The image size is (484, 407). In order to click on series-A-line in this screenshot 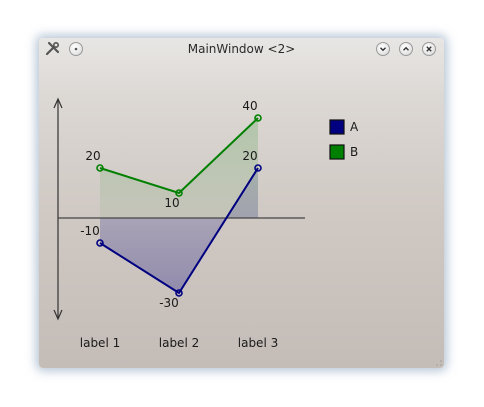, I will do `click(179, 231)`.